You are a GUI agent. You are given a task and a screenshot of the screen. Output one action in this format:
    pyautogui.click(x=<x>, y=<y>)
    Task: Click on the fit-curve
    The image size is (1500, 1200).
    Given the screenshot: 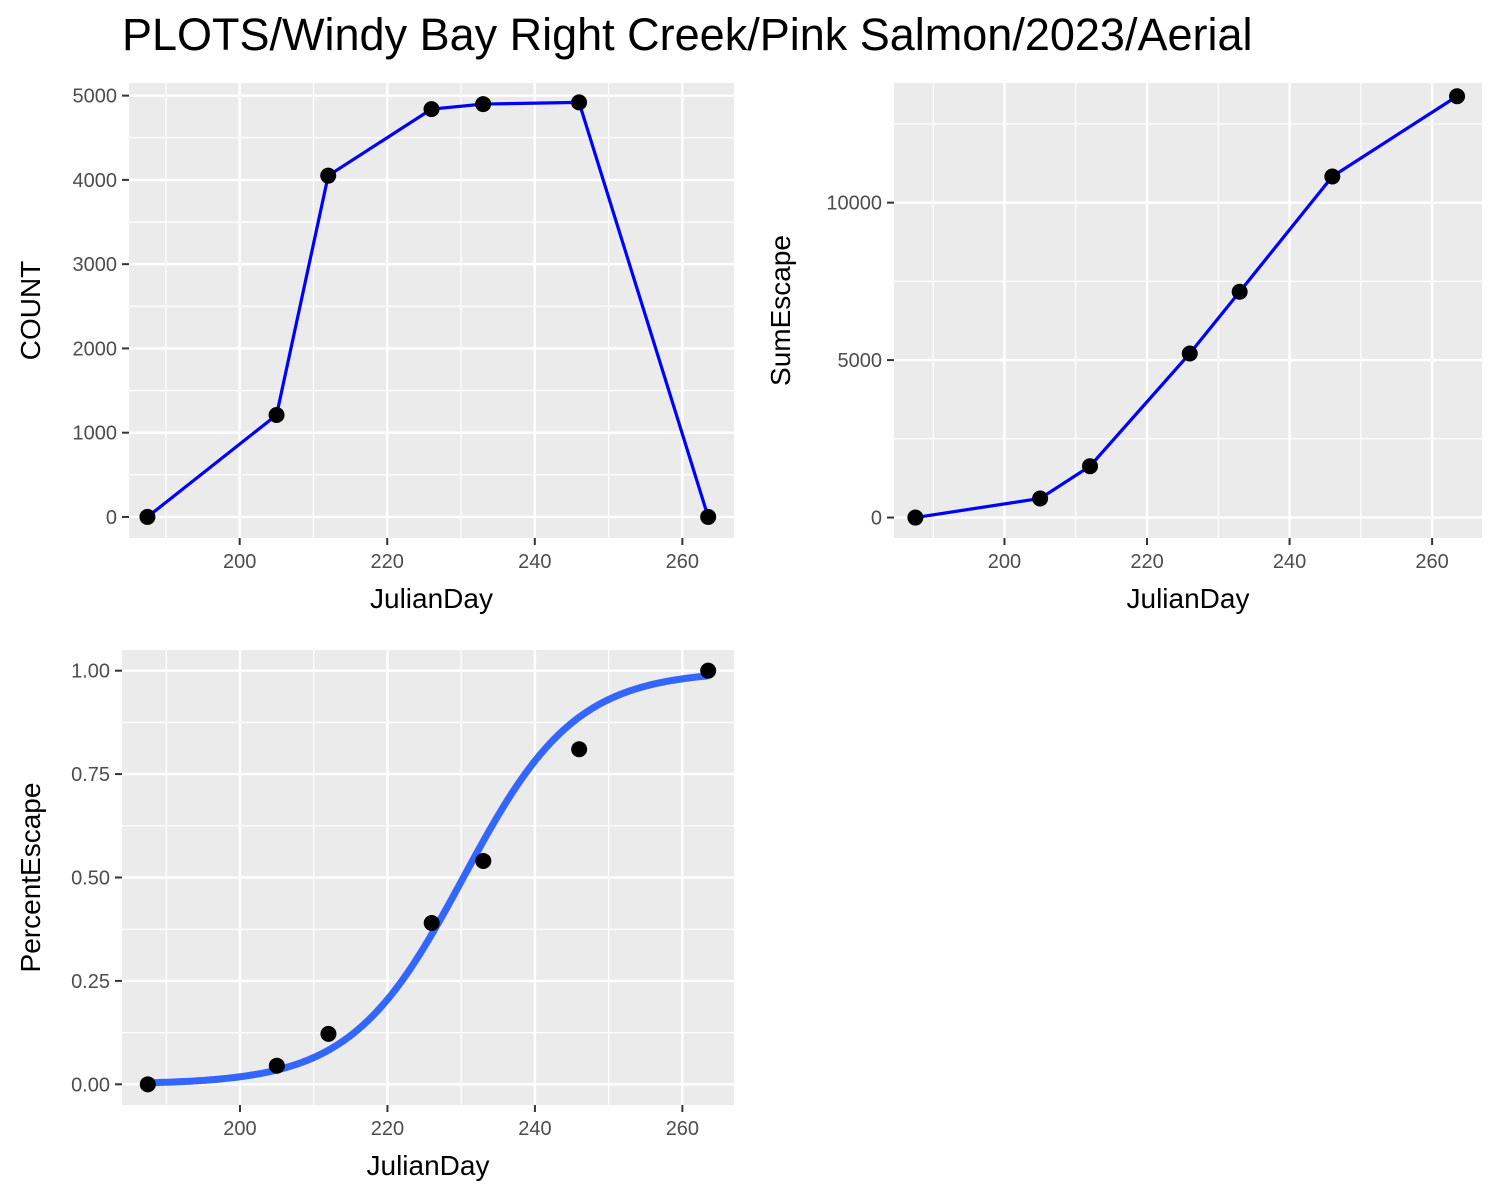 What is the action you would take?
    pyautogui.click(x=428, y=879)
    